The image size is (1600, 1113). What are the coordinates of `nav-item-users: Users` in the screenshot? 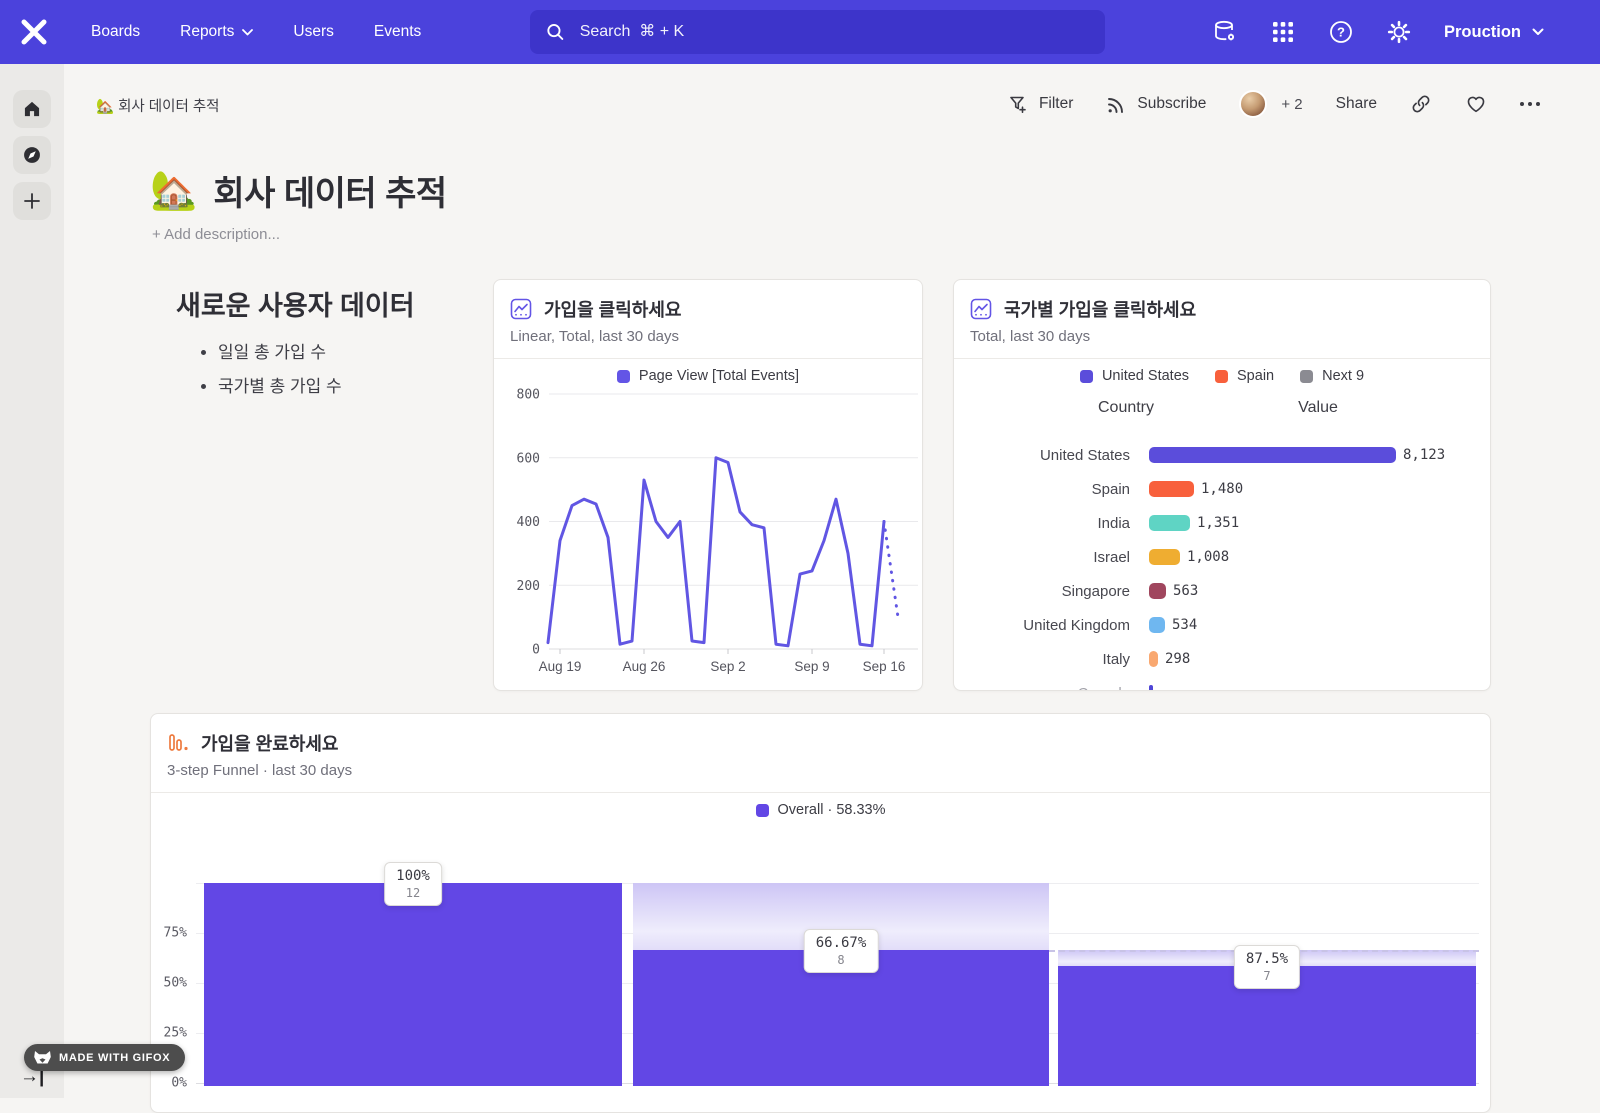 It's located at (313, 31).